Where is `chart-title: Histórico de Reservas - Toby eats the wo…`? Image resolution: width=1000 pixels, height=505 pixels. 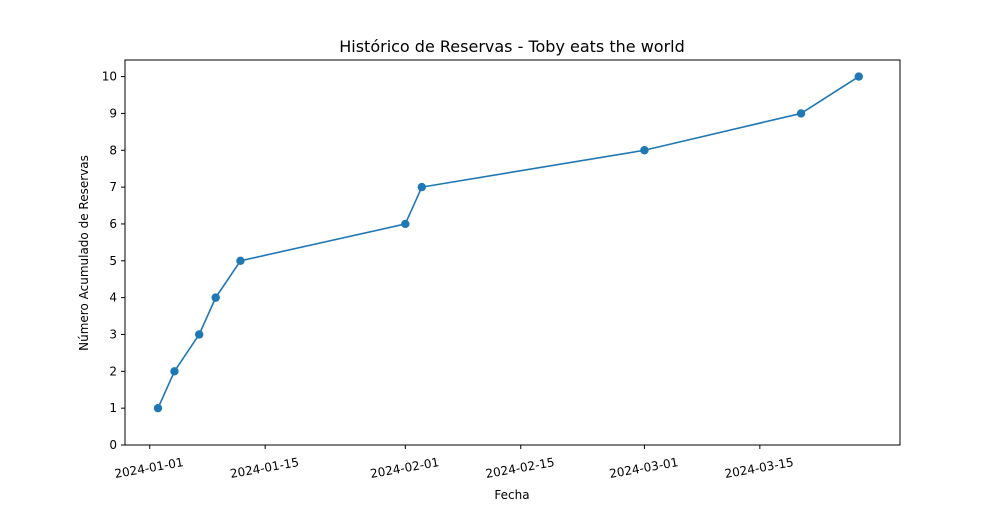 chart-title: Histórico de Reservas - Toby eats the wo… is located at coordinates (512, 46).